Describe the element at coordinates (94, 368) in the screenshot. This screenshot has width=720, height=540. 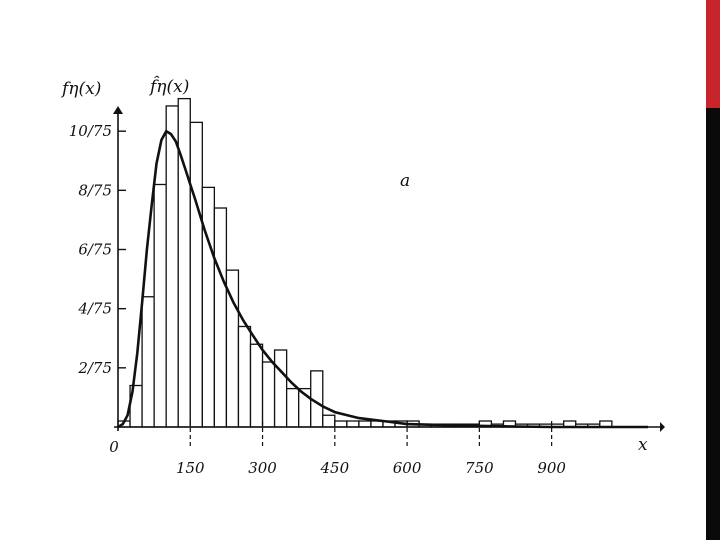
I see `y-tick-label: 2/75` at that location.